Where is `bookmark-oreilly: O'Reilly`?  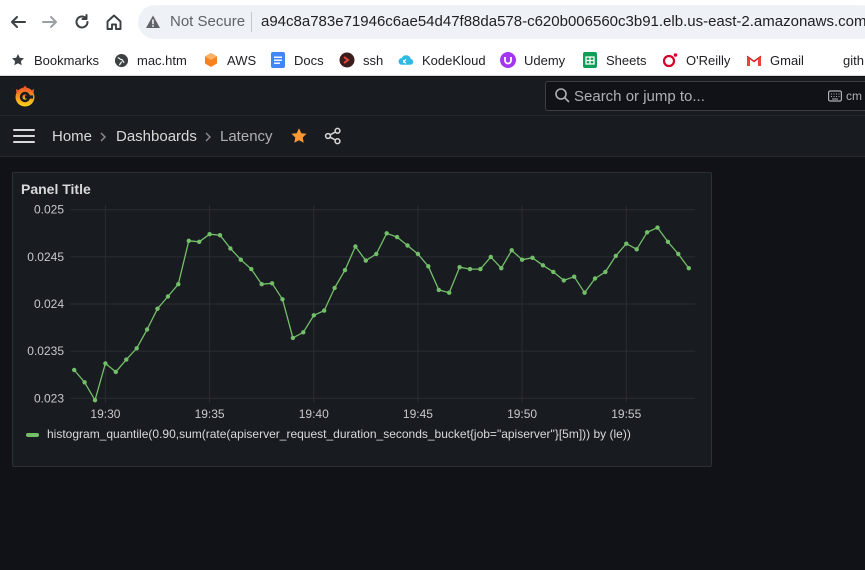
bookmark-oreilly: O'Reilly is located at coordinates (696, 60).